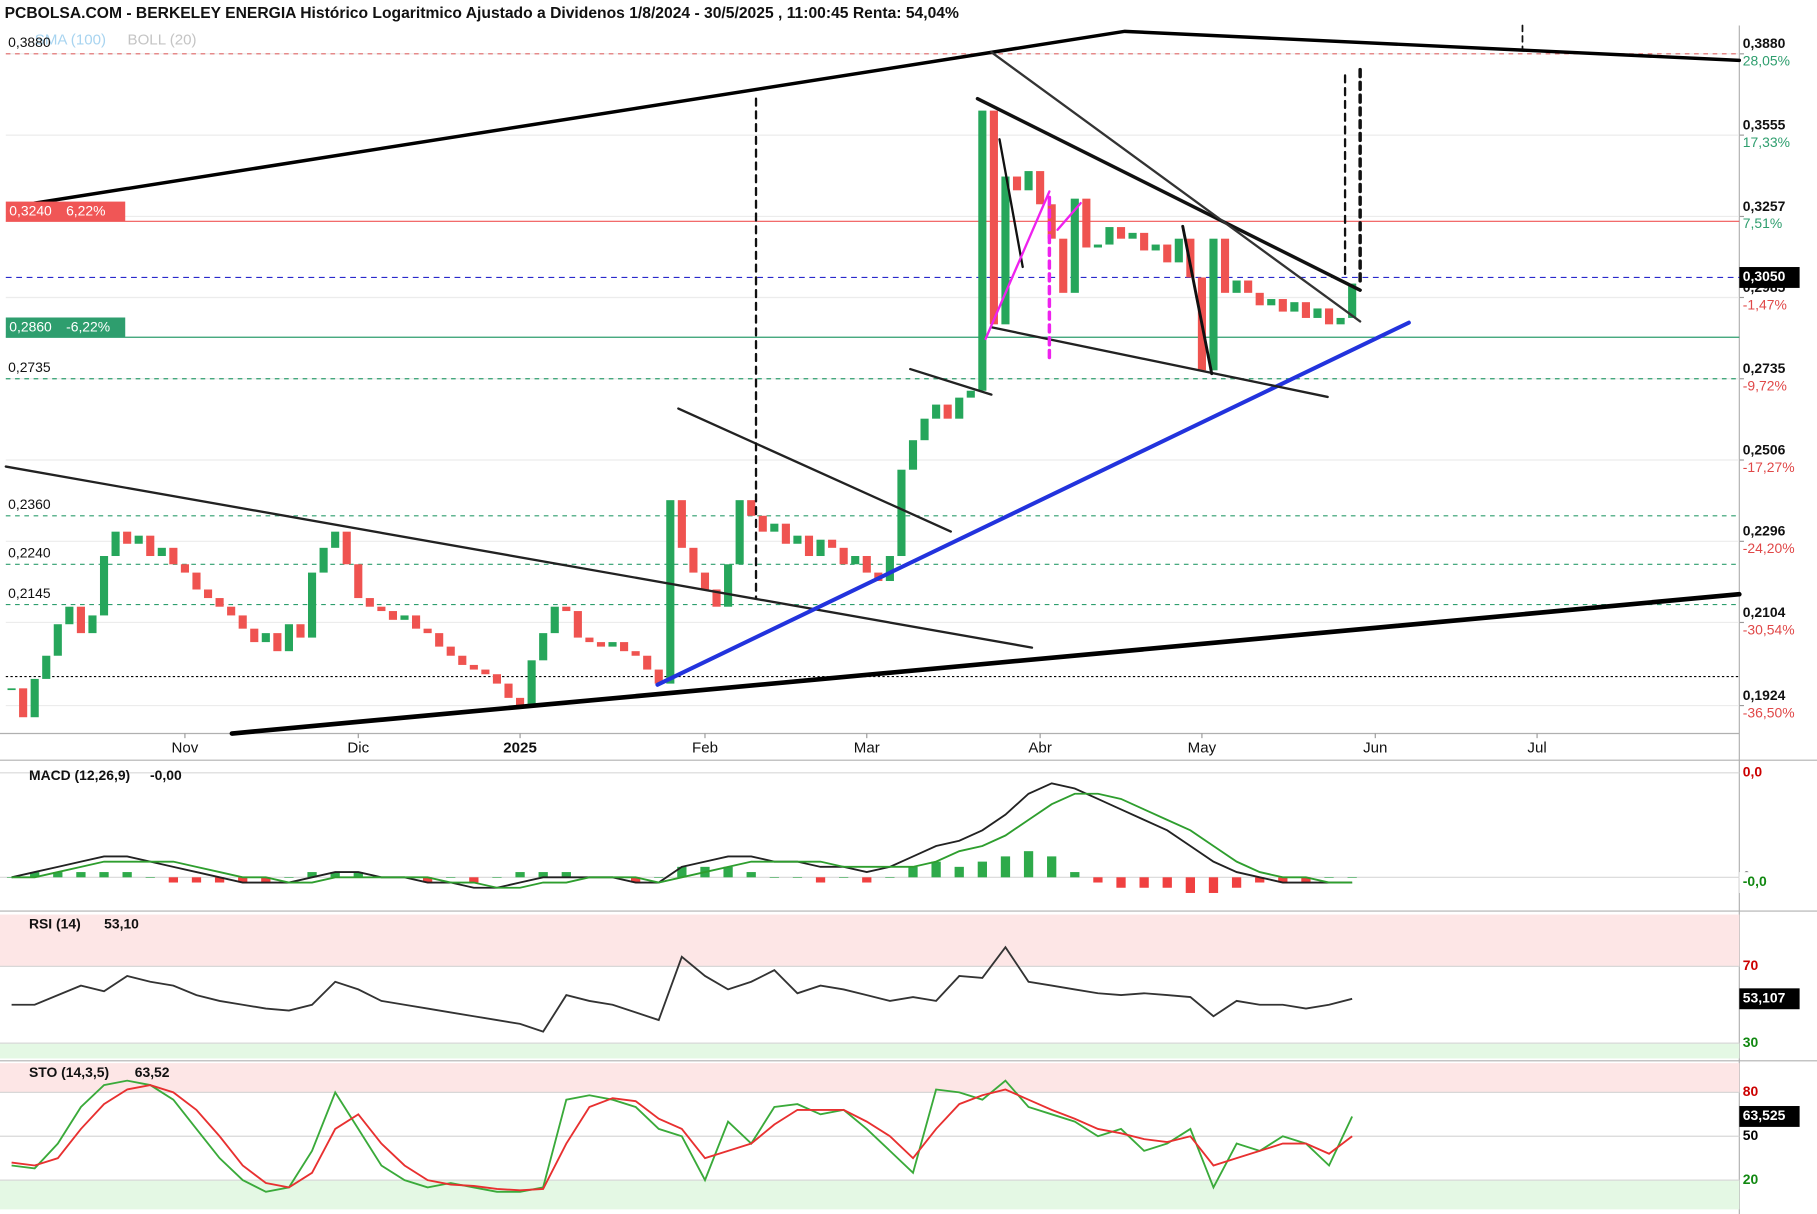 Image resolution: width=1817 pixels, height=1214 pixels. Describe the element at coordinates (1764, 124) in the screenshot. I see `y-tick-label: 0,3555` at that location.